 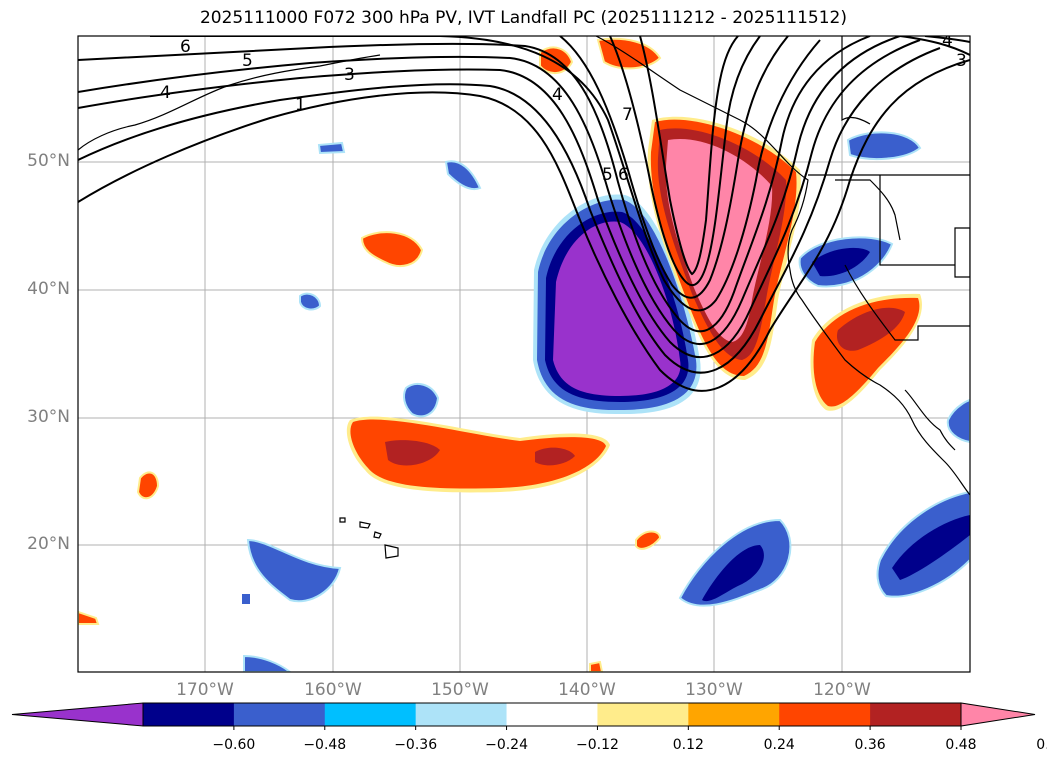 I want to click on colorbar-tick-label: −0.24, so click(x=506, y=745).